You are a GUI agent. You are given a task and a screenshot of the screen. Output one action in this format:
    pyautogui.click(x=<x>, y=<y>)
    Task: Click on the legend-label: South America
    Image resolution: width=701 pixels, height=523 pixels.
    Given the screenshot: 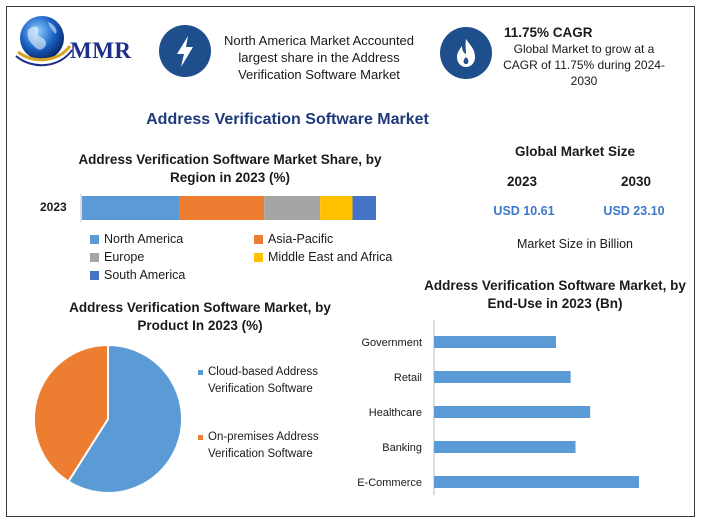 What is the action you would take?
    pyautogui.click(x=145, y=275)
    